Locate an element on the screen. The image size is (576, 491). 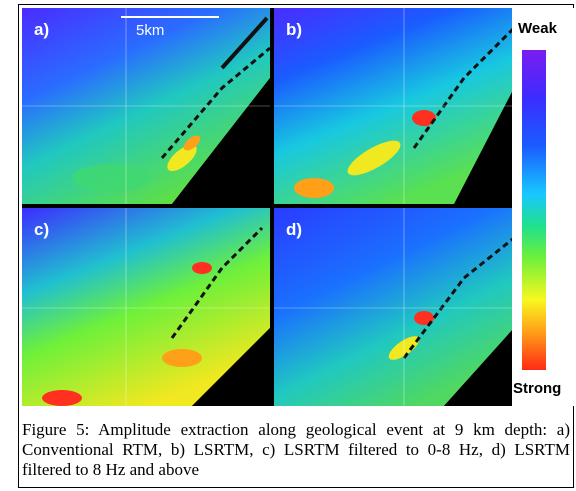
panel-d-label: d) is located at coordinates (294, 229).